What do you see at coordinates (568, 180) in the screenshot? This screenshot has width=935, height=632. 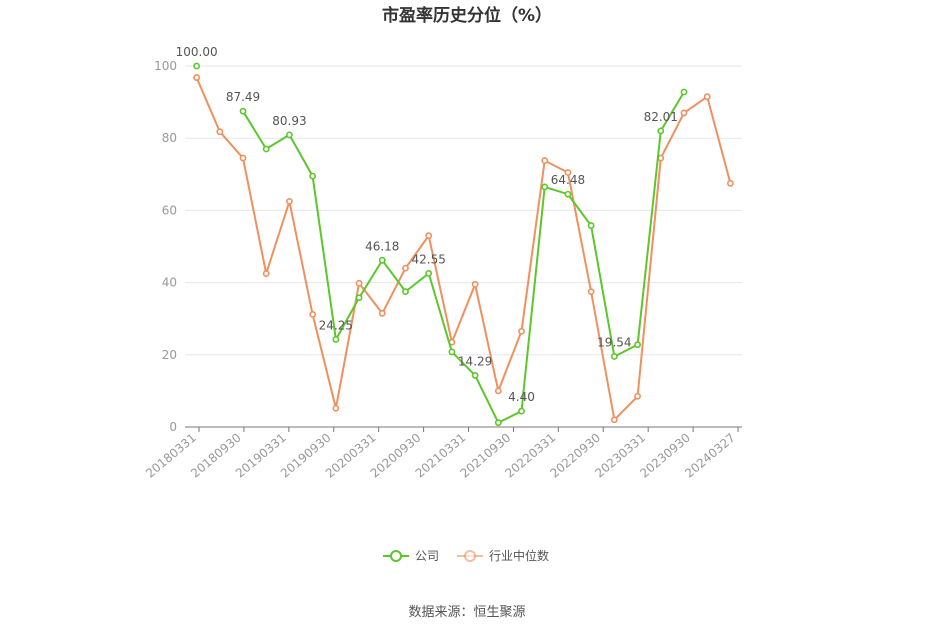 I see `data-label: 64.48` at bounding box center [568, 180].